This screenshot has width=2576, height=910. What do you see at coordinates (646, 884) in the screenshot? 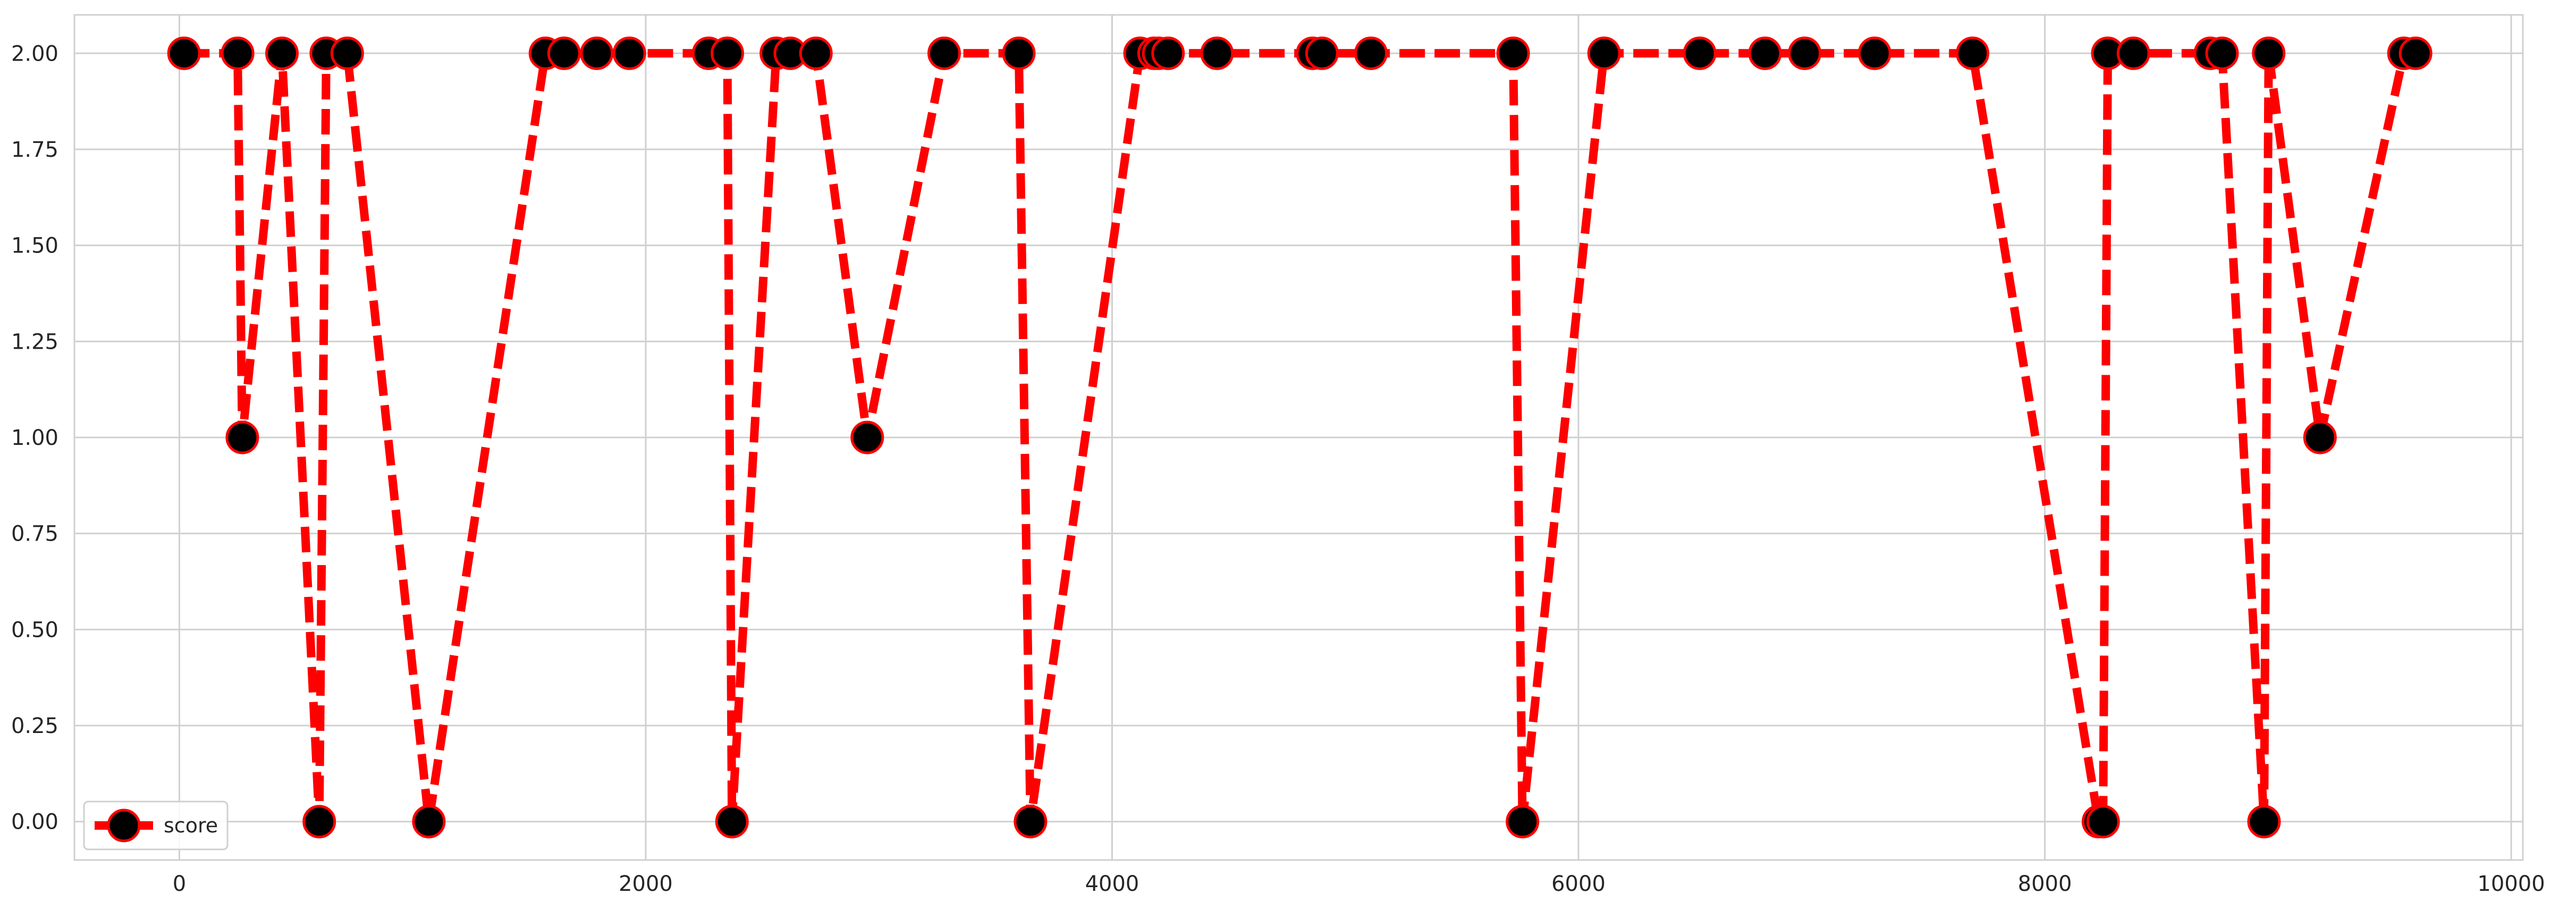
I see `x-tick-label: 2000` at bounding box center [646, 884].